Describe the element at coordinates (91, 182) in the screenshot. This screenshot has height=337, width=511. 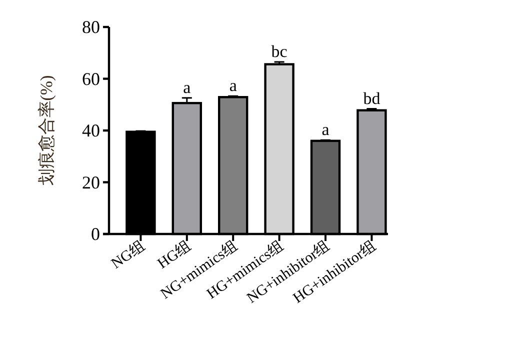
I see `y-tick-label: 20` at that location.